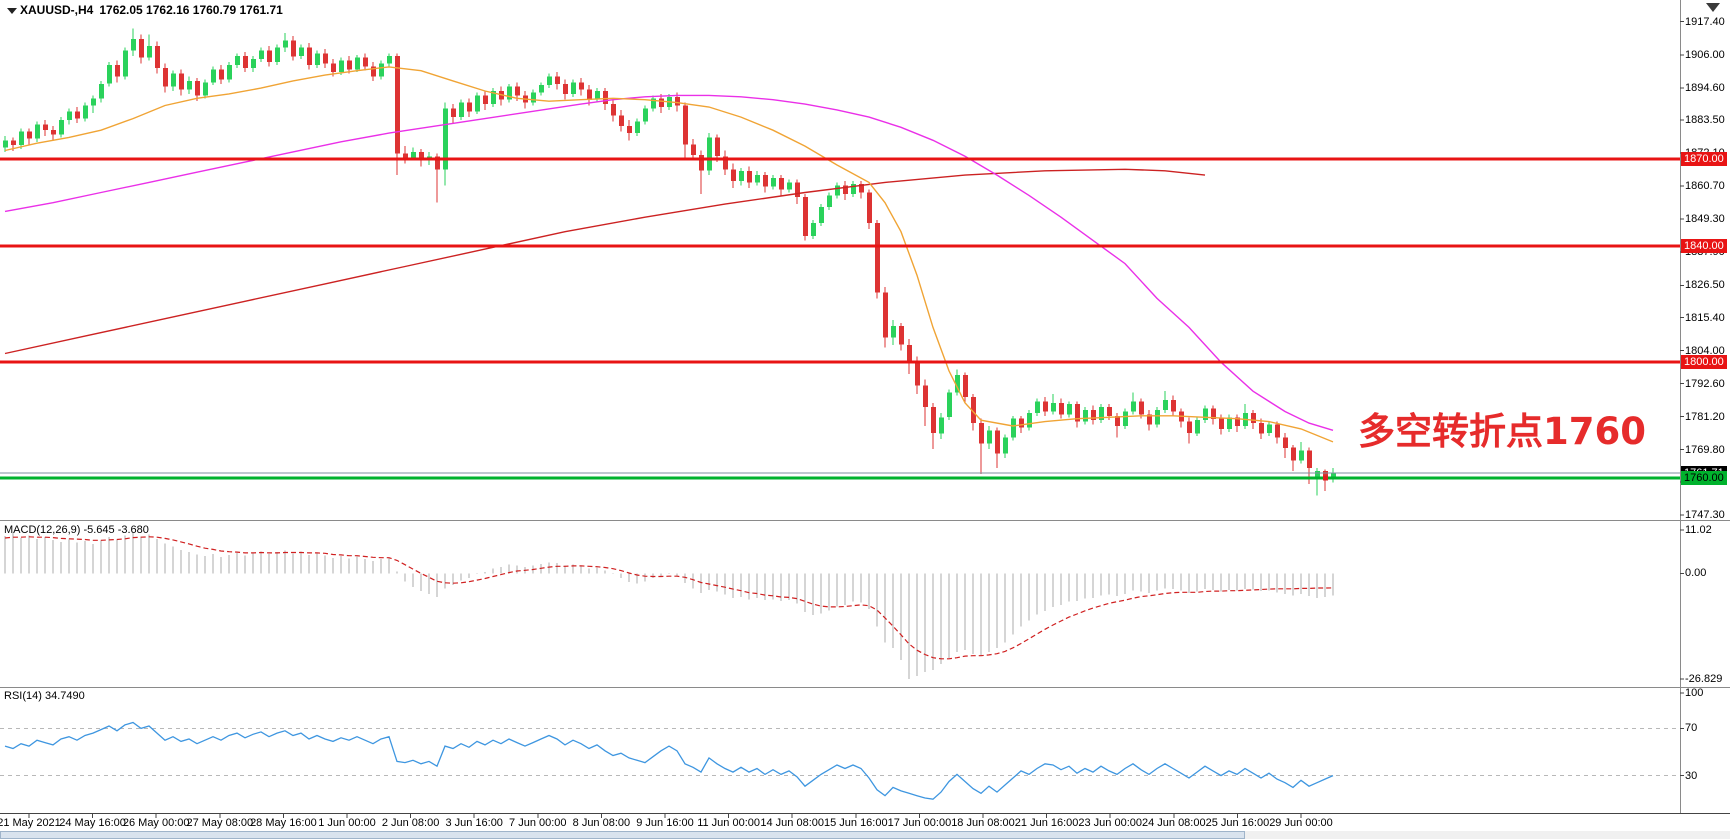 Image resolution: width=1730 pixels, height=839 pixels. Describe the element at coordinates (1705, 54) in the screenshot. I see `price-tick-label: 1906.00` at that location.